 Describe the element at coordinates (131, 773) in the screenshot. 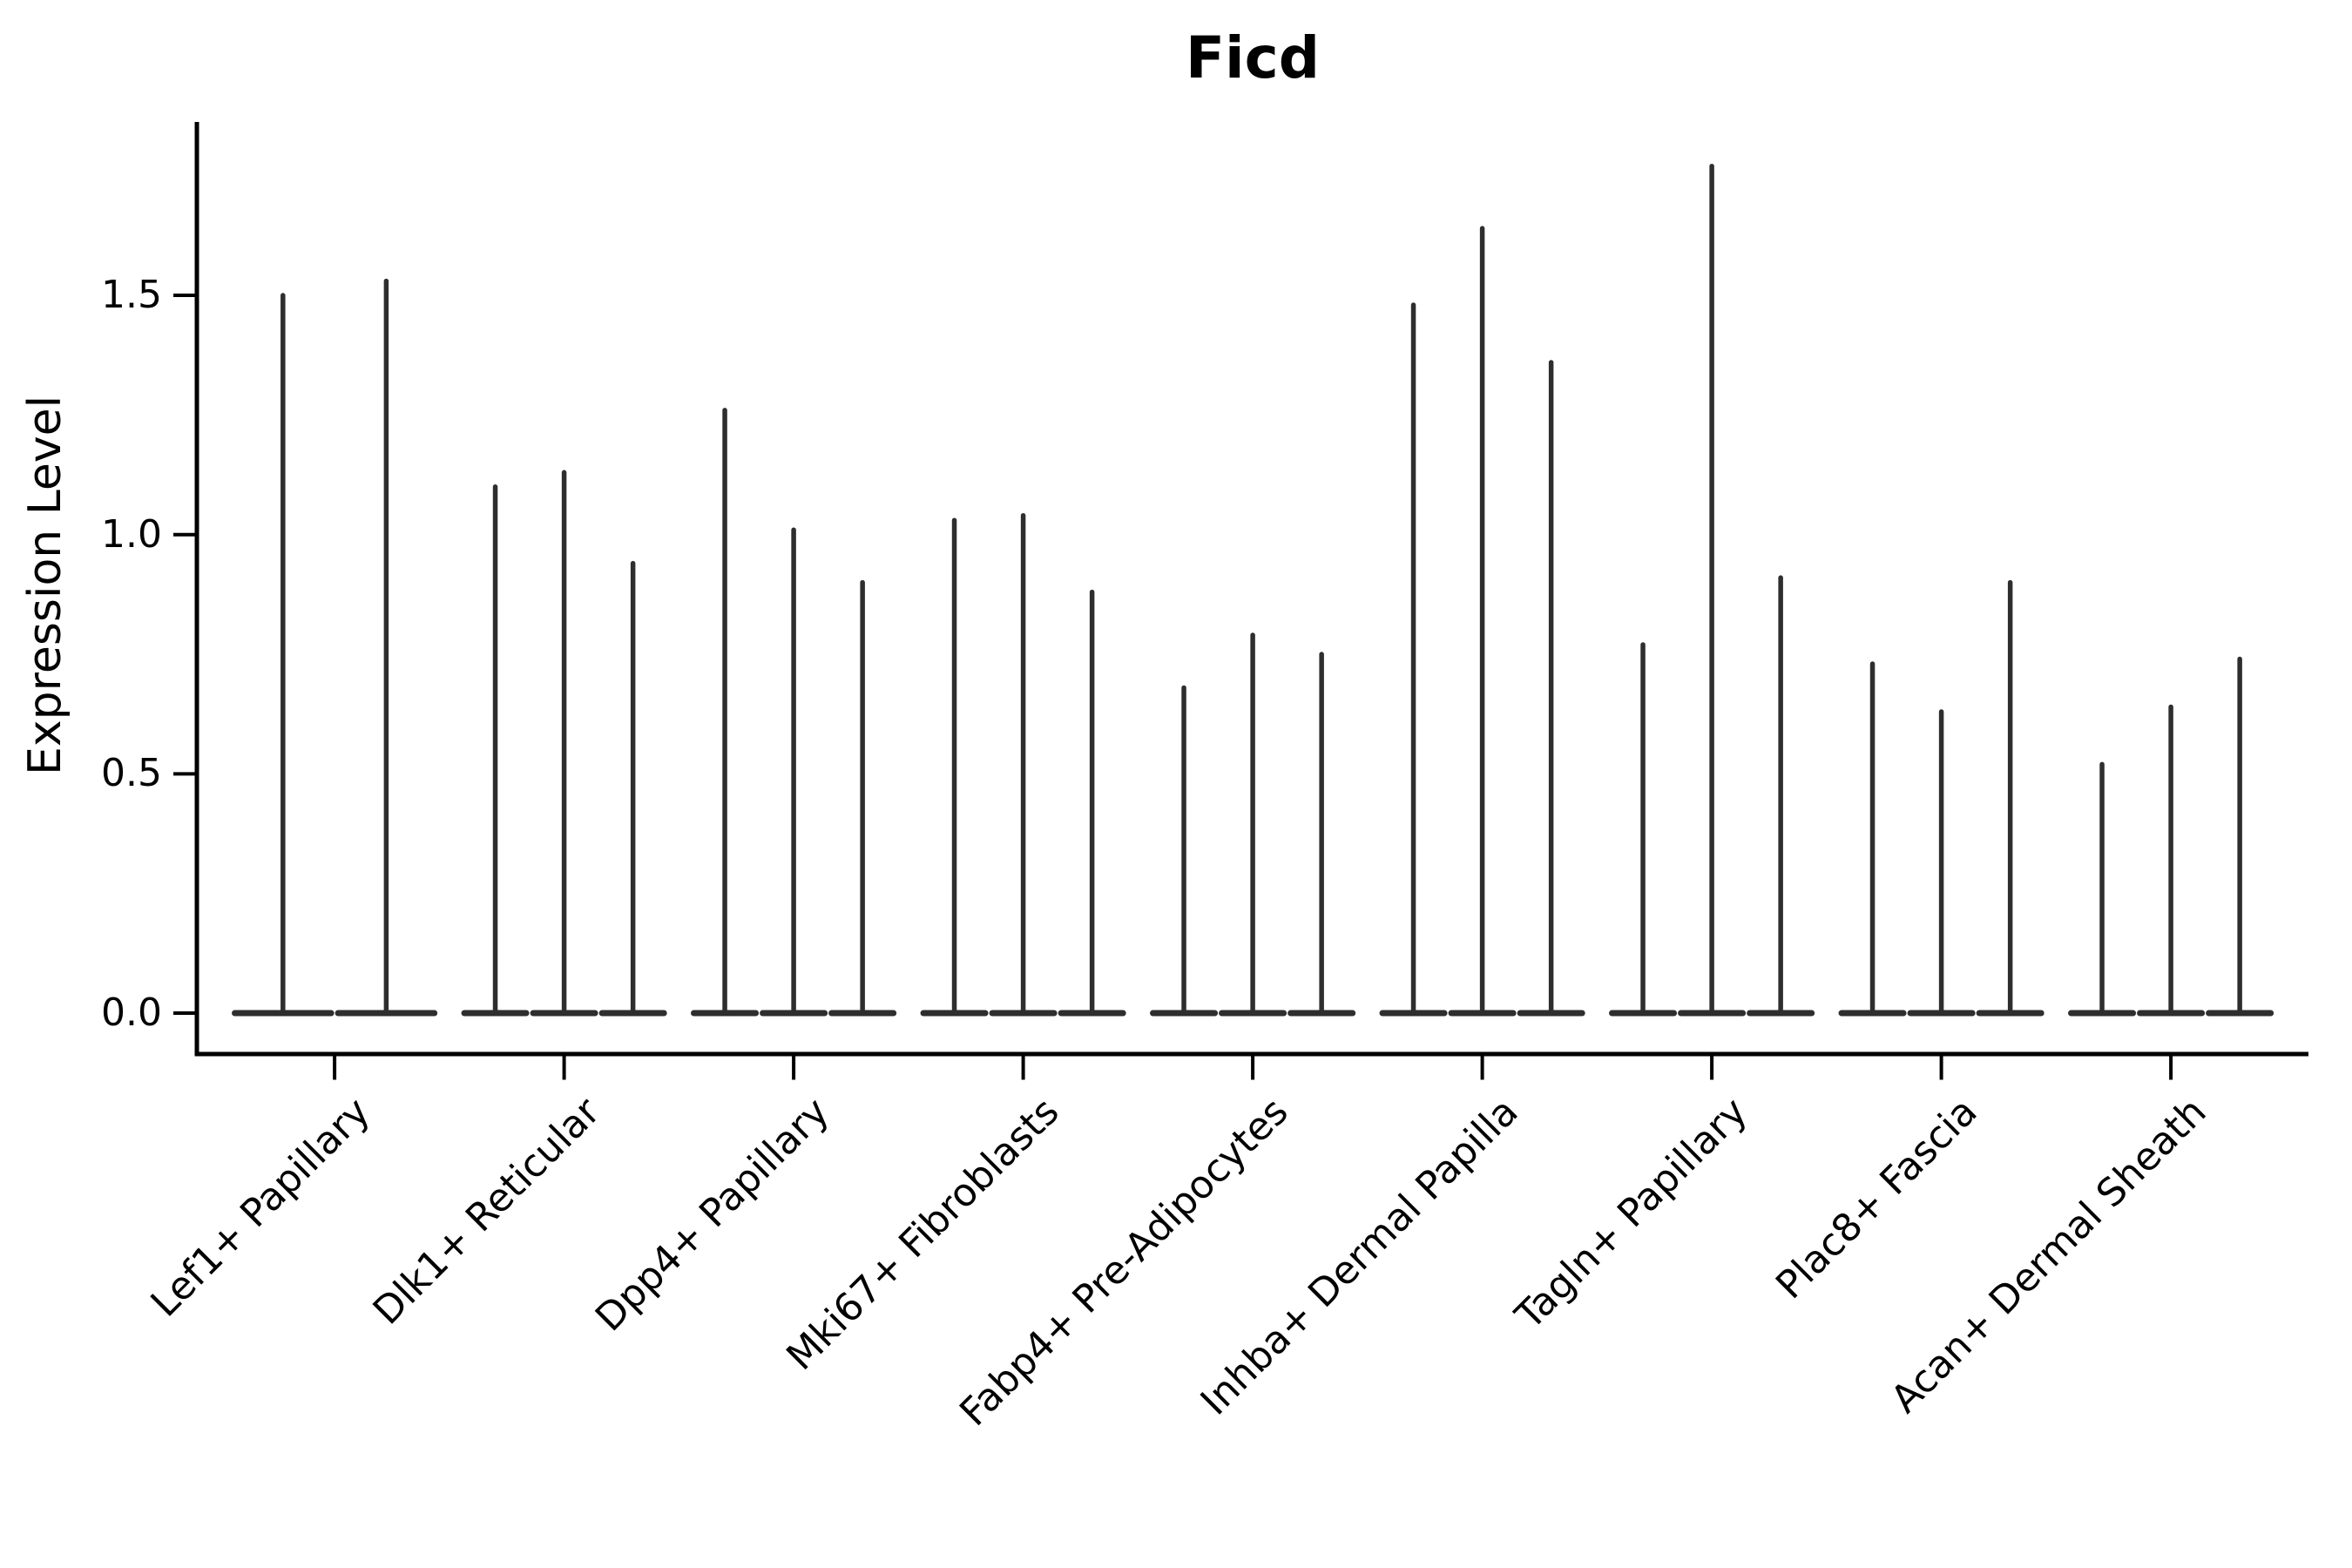

I see `y-tick-label: 0.5` at that location.